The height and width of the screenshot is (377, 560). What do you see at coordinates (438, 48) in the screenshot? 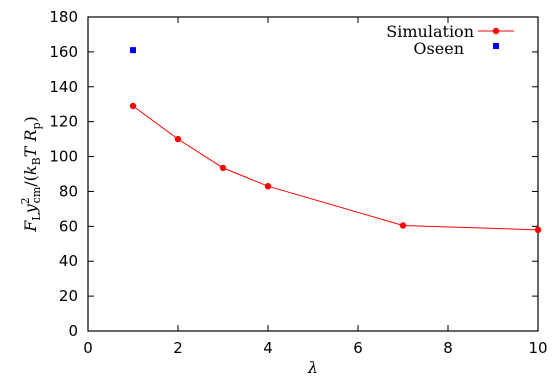
I see `legend-label-oseen: Oseen` at bounding box center [438, 48].